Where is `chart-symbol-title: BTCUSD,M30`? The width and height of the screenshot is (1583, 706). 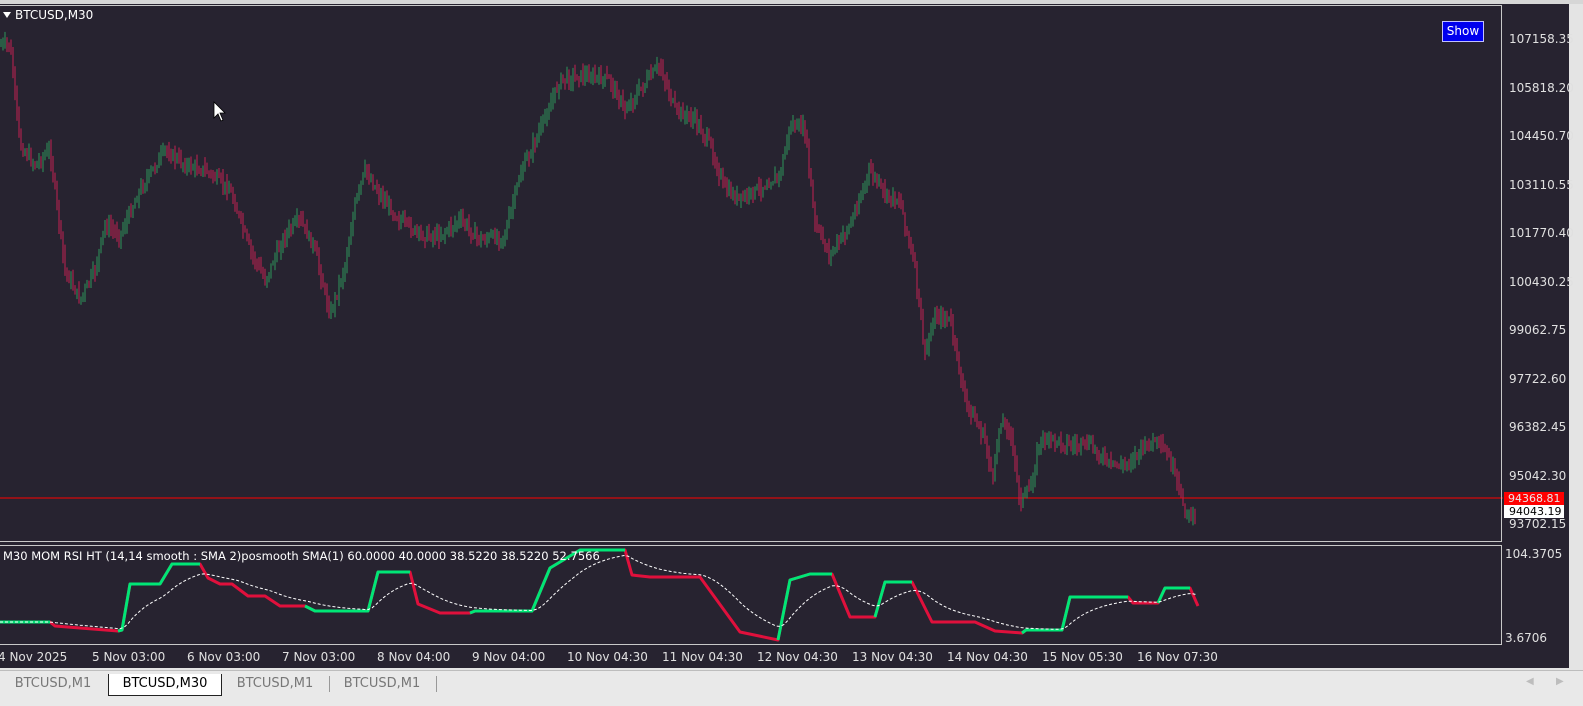
chart-symbol-title: BTCUSD,M30 is located at coordinates (48, 15).